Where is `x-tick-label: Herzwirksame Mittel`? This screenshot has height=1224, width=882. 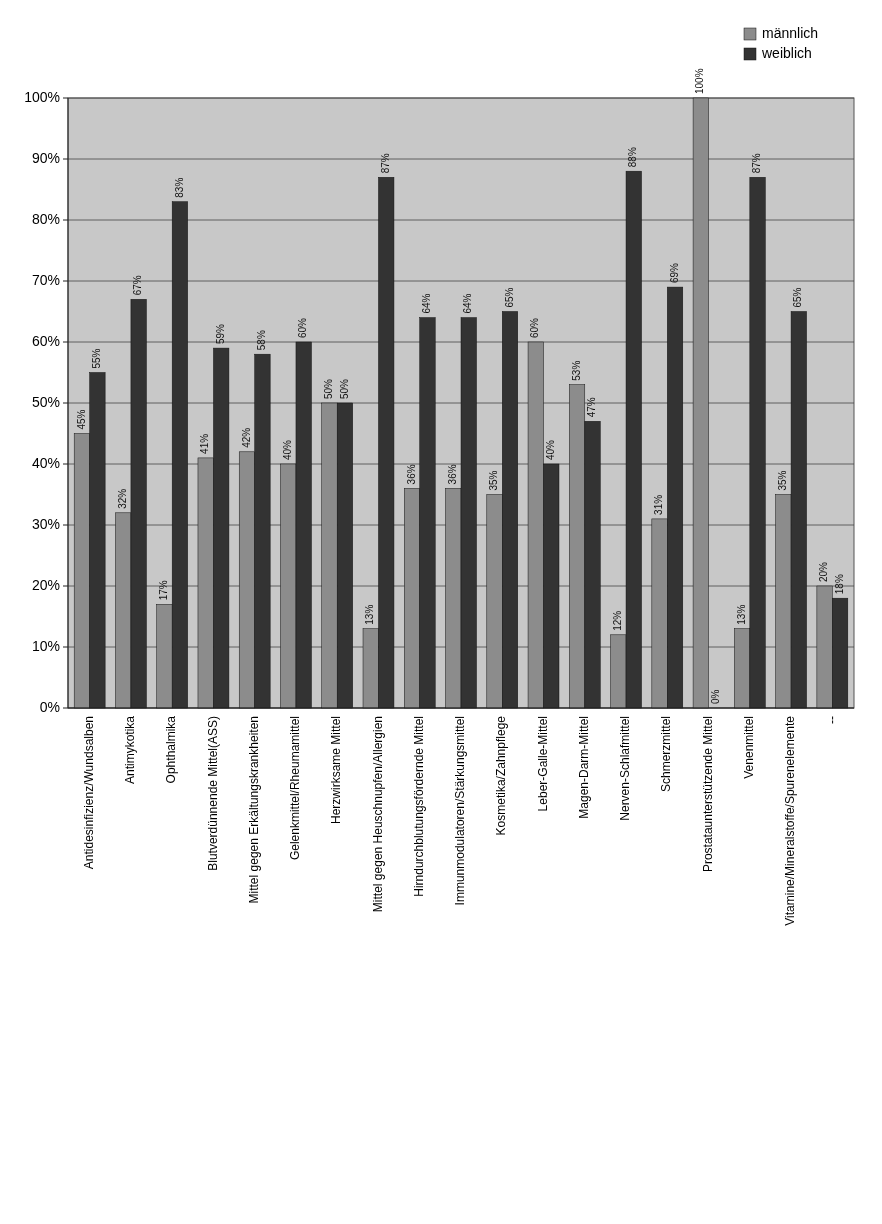
x-tick-label: Herzwirksame Mittel is located at coordinates (336, 770).